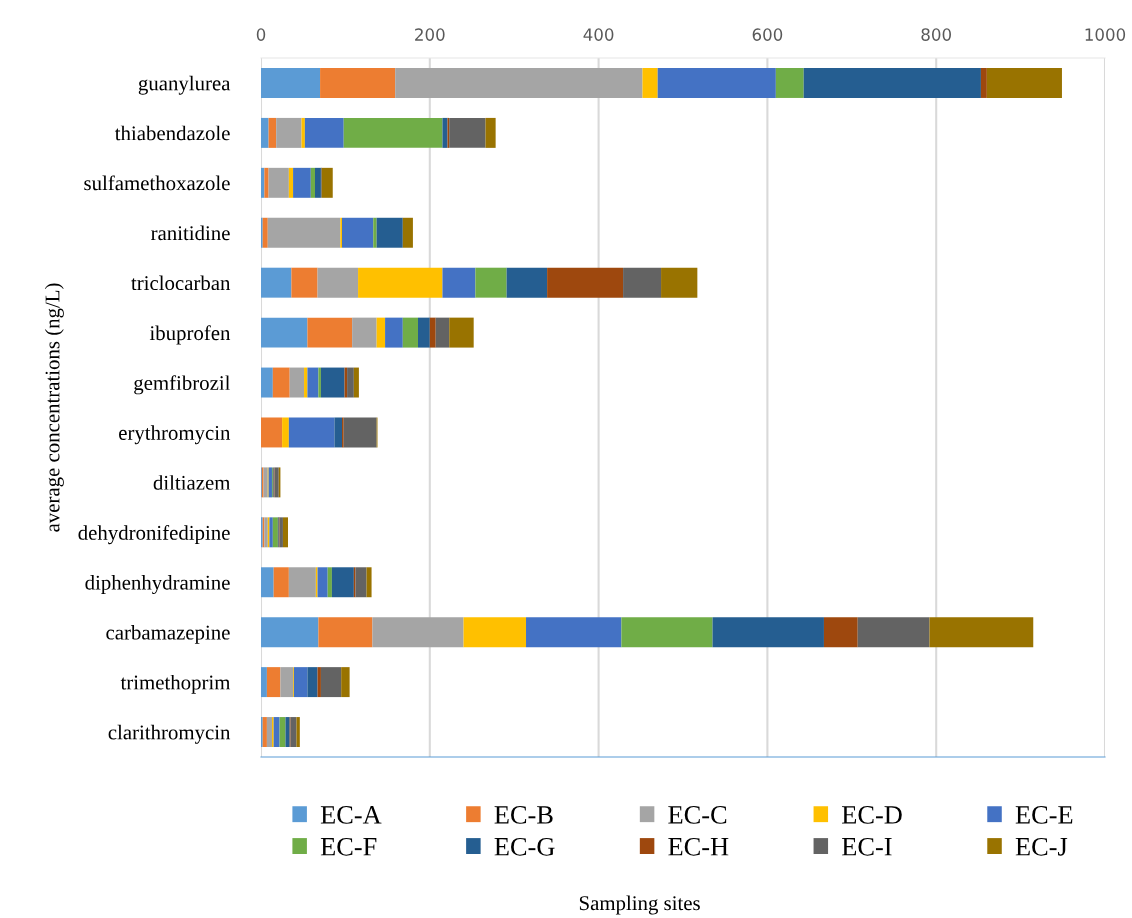 The width and height of the screenshot is (1132, 918). Describe the element at coordinates (169, 734) in the screenshot. I see `y-tick-label: clarithromycin` at that location.